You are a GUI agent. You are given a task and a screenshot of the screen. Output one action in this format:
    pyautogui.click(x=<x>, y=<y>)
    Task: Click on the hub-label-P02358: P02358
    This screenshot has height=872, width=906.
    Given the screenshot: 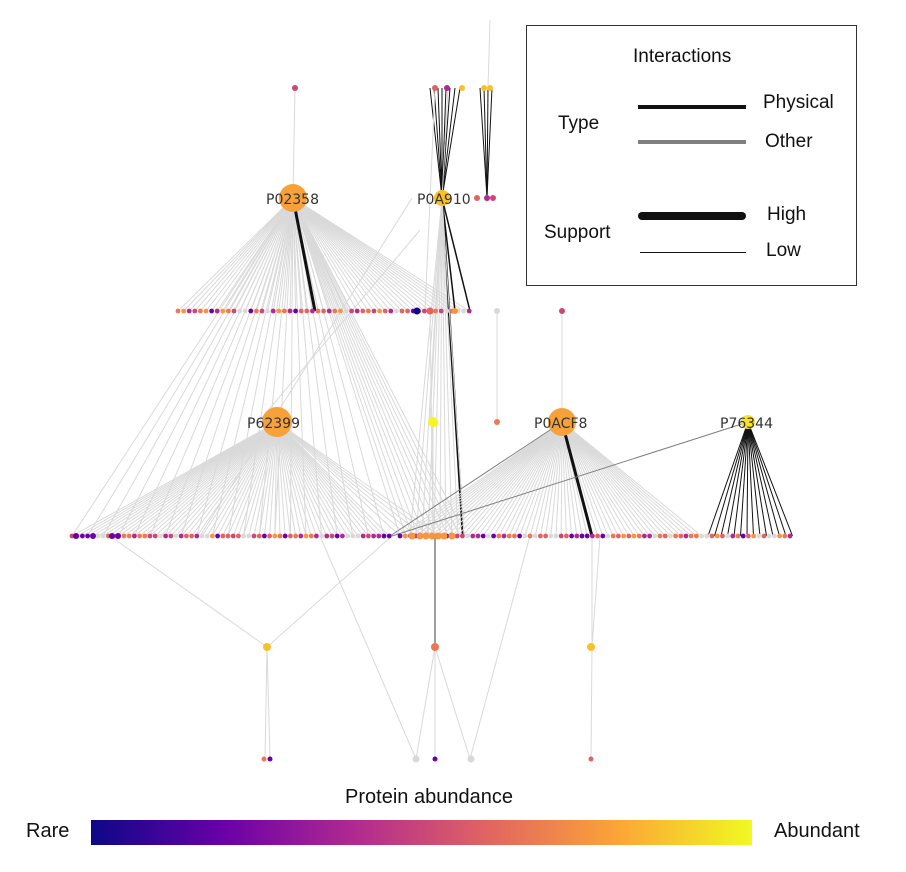 What is the action you would take?
    pyautogui.click(x=292, y=200)
    